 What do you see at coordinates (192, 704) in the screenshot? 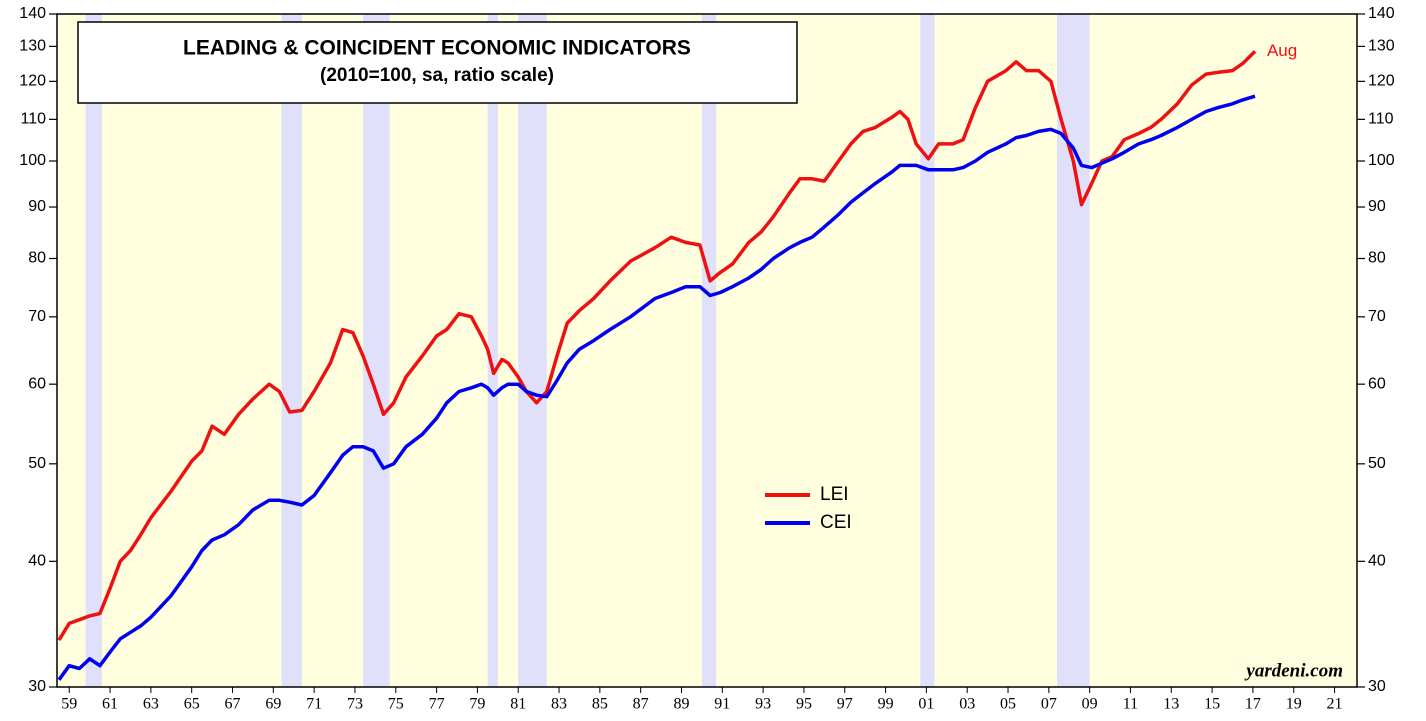
I see `x-tick-label: 65` at bounding box center [192, 704].